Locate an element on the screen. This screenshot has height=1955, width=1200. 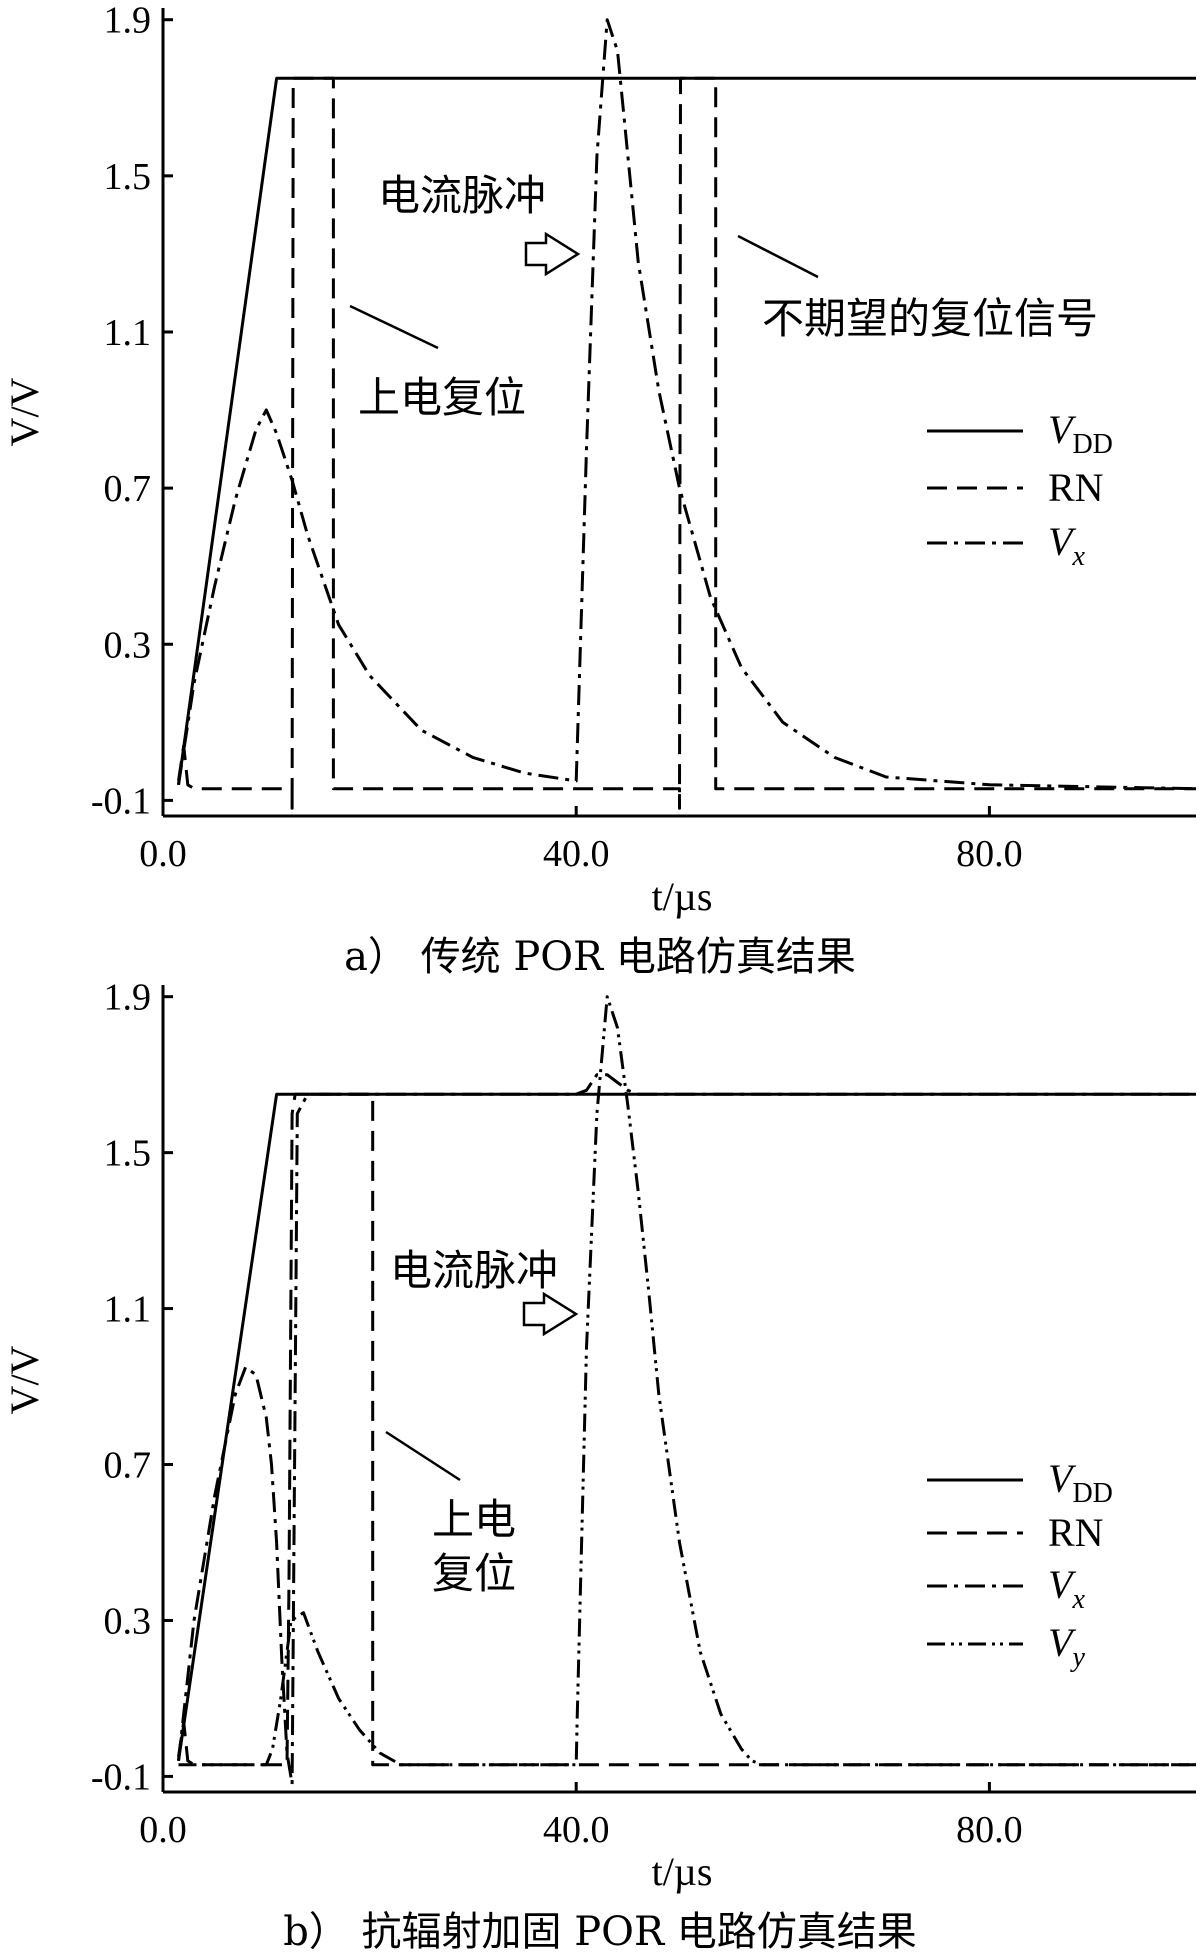
panel-b-x-axis-label: t/µs is located at coordinates (682, 1871).